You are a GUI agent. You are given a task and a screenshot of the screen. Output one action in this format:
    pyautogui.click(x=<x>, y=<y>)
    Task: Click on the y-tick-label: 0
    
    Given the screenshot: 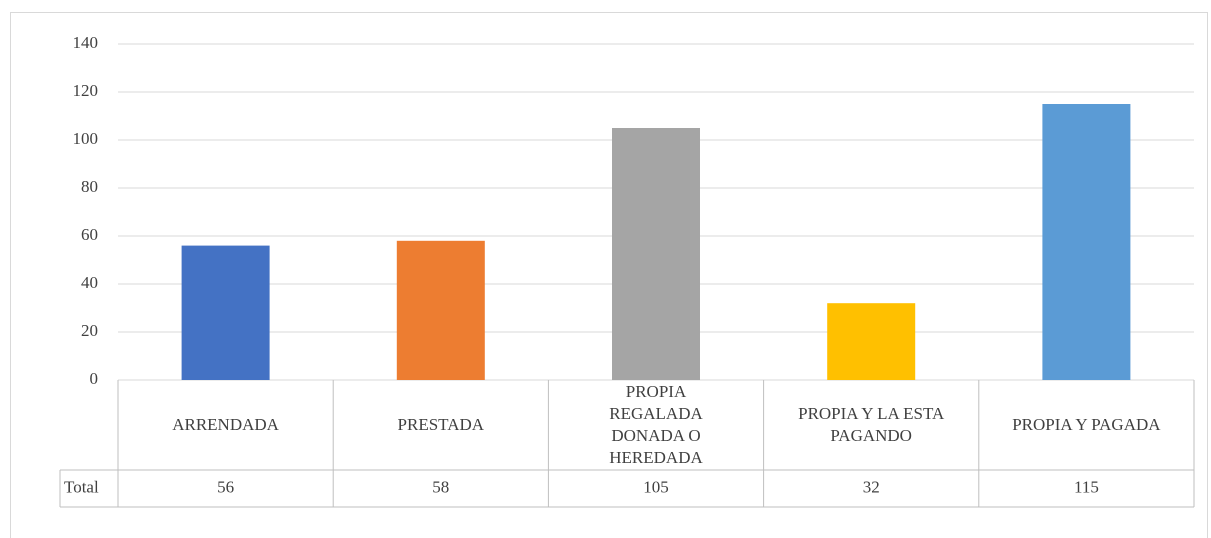 What is the action you would take?
    pyautogui.click(x=94, y=378)
    